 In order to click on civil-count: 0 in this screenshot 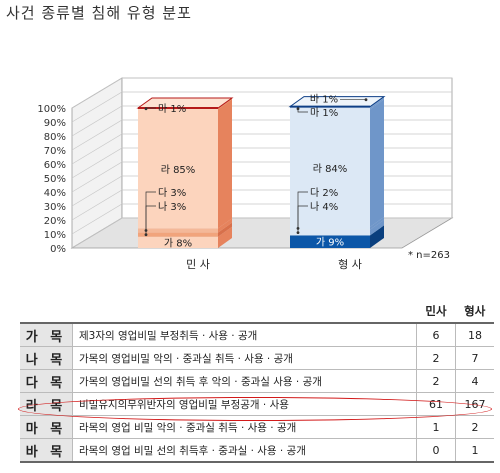, I will do `click(436, 450)`.